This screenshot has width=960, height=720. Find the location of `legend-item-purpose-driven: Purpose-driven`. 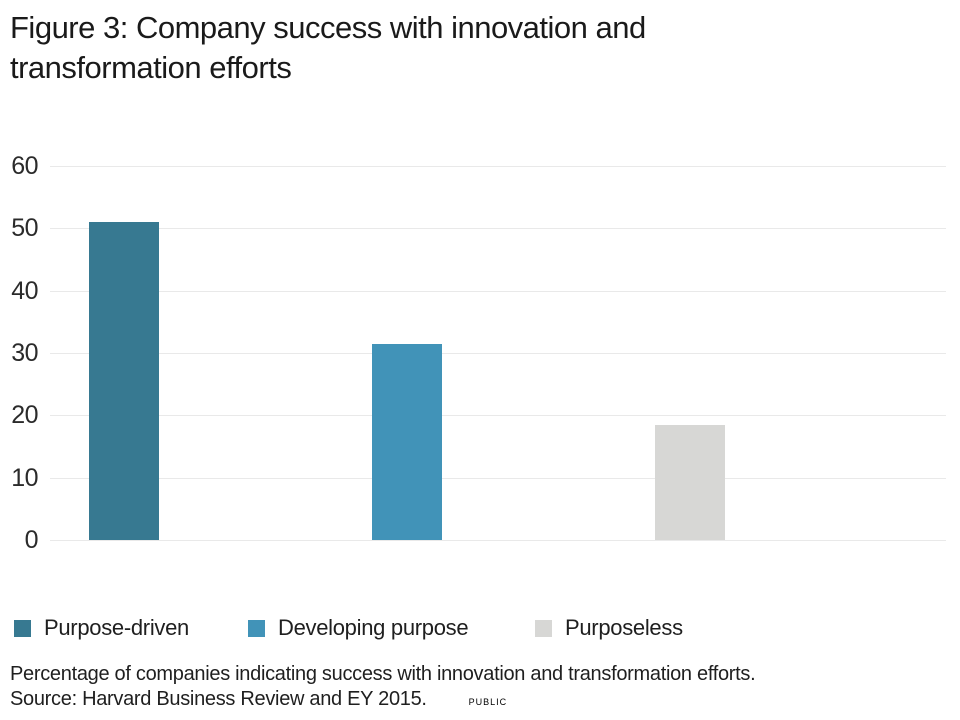

legend-item-purpose-driven: Purpose-driven is located at coordinates (101, 628).